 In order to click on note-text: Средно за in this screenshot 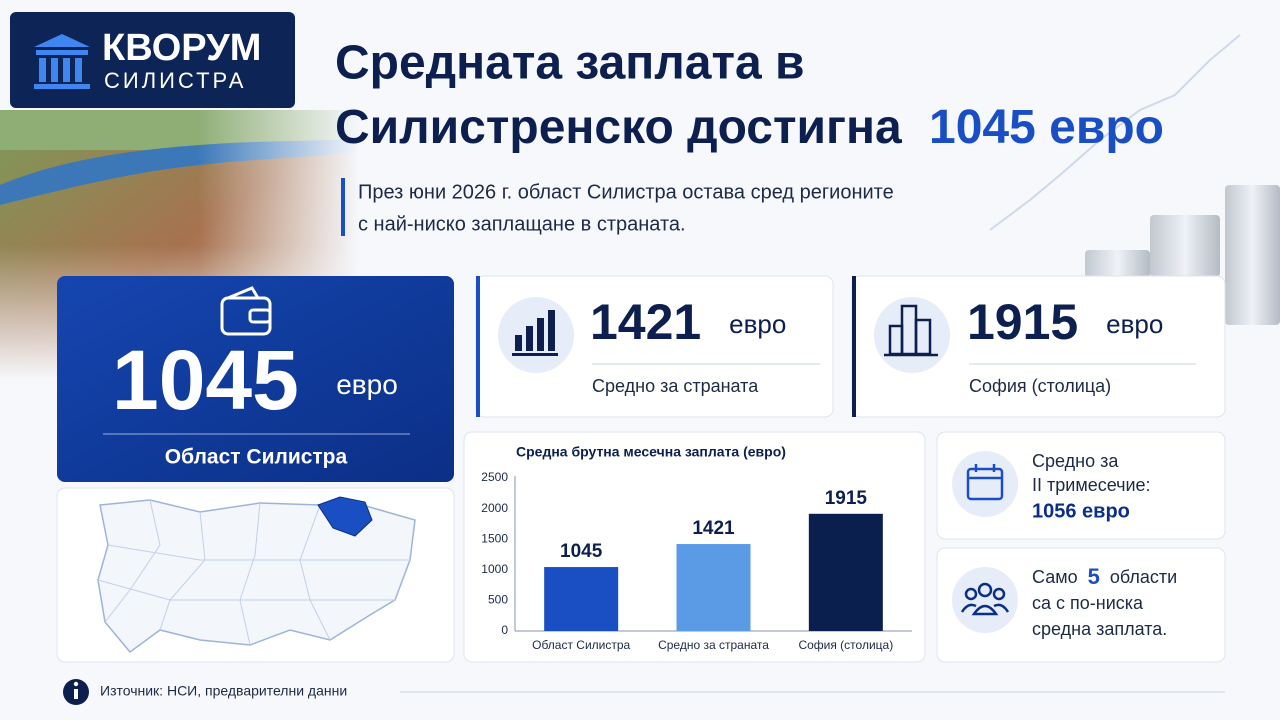, I will do `click(1075, 461)`.